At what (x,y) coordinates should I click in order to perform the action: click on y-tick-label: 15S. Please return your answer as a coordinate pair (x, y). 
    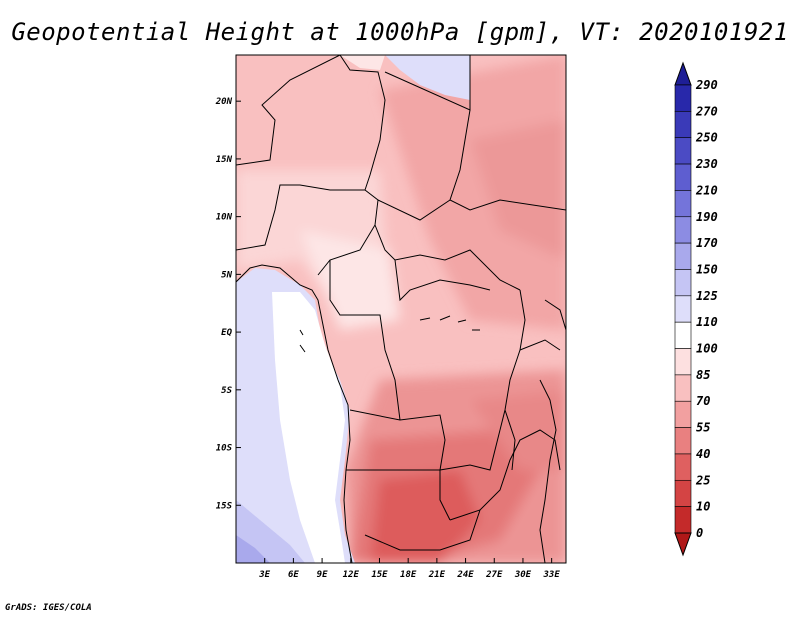
    Looking at the image, I should click on (224, 506).